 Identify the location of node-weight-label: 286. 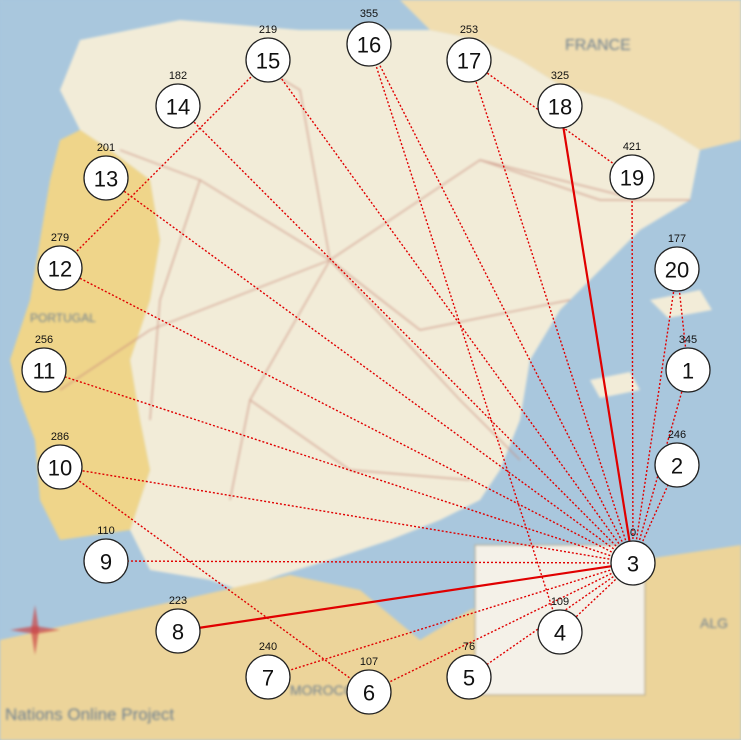
(60, 437).